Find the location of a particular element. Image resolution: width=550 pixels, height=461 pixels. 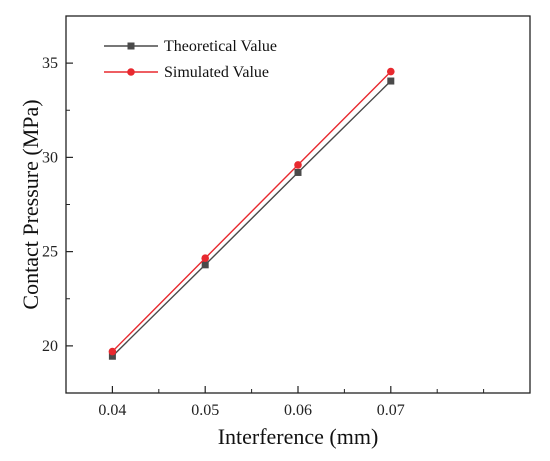

legend-label: Simulated Value is located at coordinates (216, 72).